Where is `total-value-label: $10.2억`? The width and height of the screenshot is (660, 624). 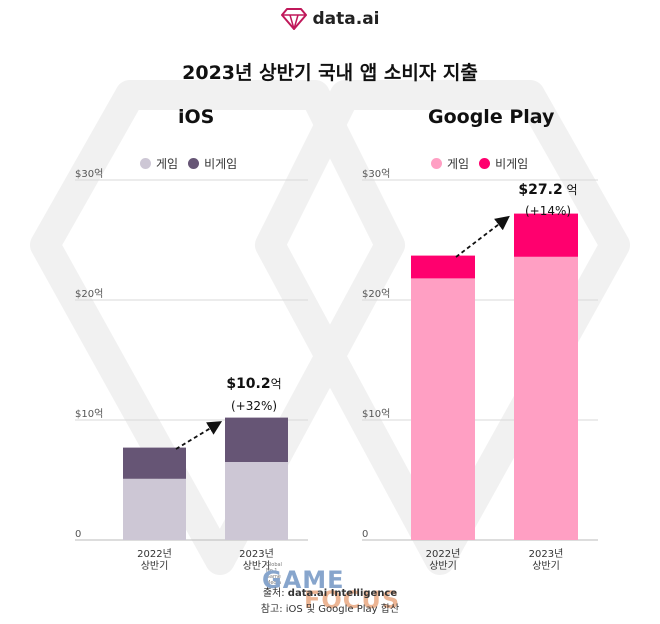
total-value-label: $10.2억 is located at coordinates (253, 384).